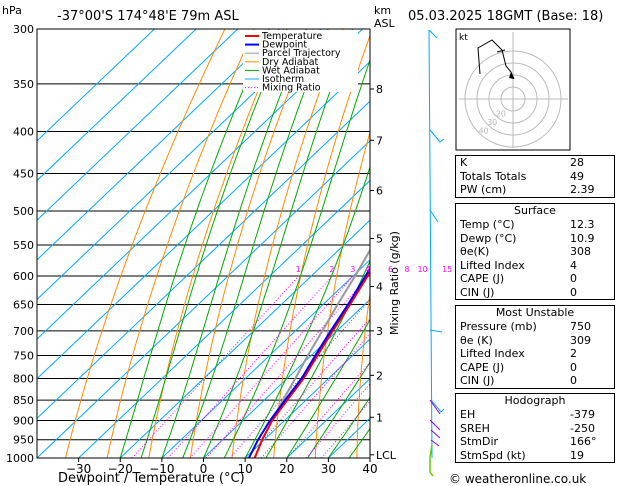  I want to click on surface-label: Temp (°C), so click(487, 224).